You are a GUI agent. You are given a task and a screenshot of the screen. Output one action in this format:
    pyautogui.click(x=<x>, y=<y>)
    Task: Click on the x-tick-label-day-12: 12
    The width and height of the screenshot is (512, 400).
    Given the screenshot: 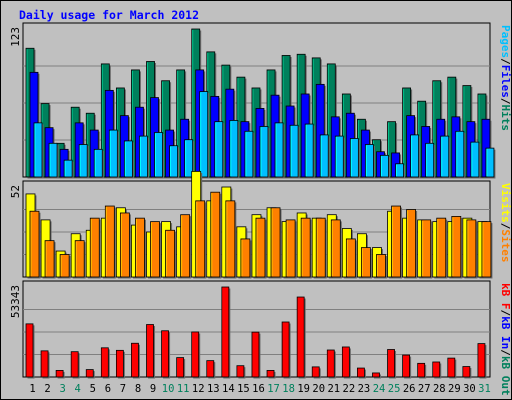 What is the action you would take?
    pyautogui.click(x=198, y=389)
    